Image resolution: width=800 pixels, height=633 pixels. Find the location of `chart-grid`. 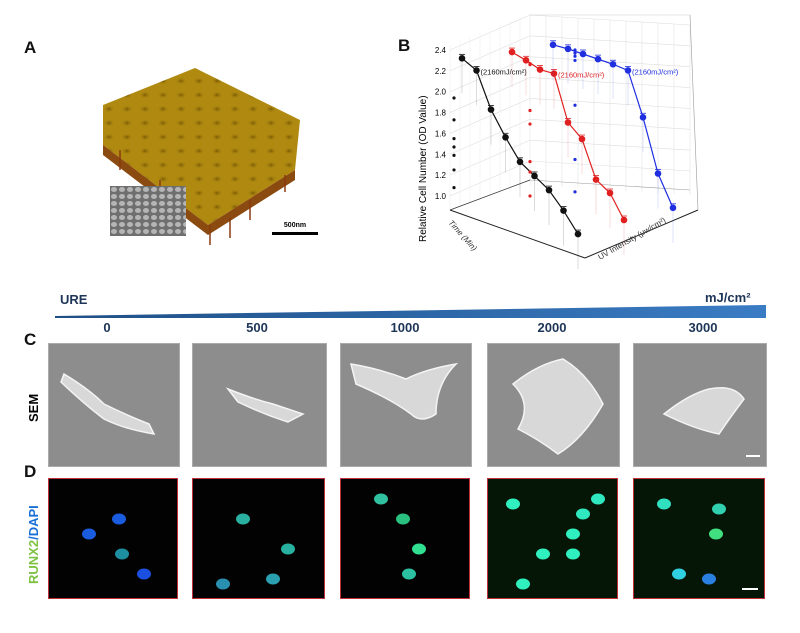

chart-grid is located at coordinates (570, 111).